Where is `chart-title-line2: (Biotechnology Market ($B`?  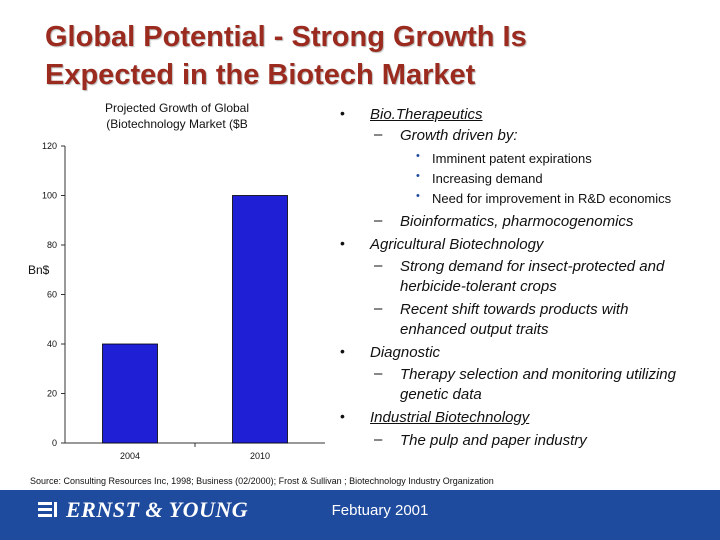 chart-title-line2: (Biotechnology Market ($B is located at coordinates (177, 124).